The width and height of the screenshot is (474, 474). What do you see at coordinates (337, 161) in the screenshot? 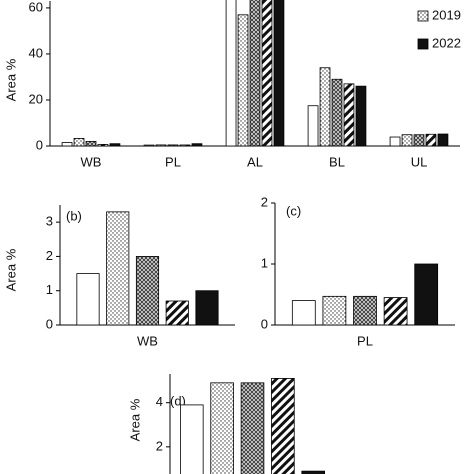
I see `x-tick-label: BL` at bounding box center [337, 161].